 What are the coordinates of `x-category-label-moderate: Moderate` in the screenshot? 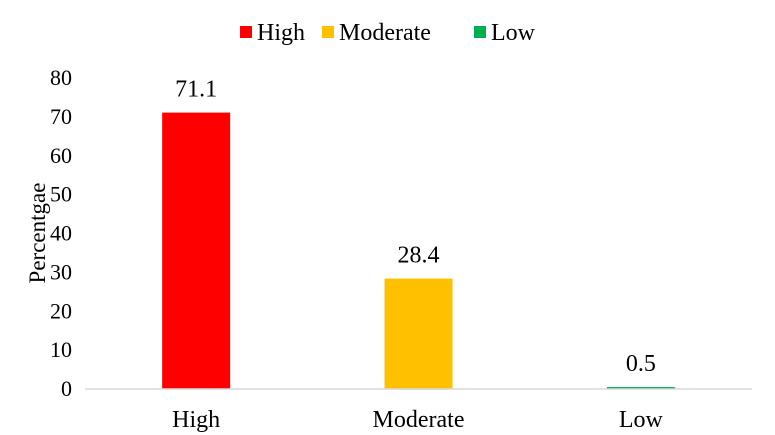 It's located at (419, 420).